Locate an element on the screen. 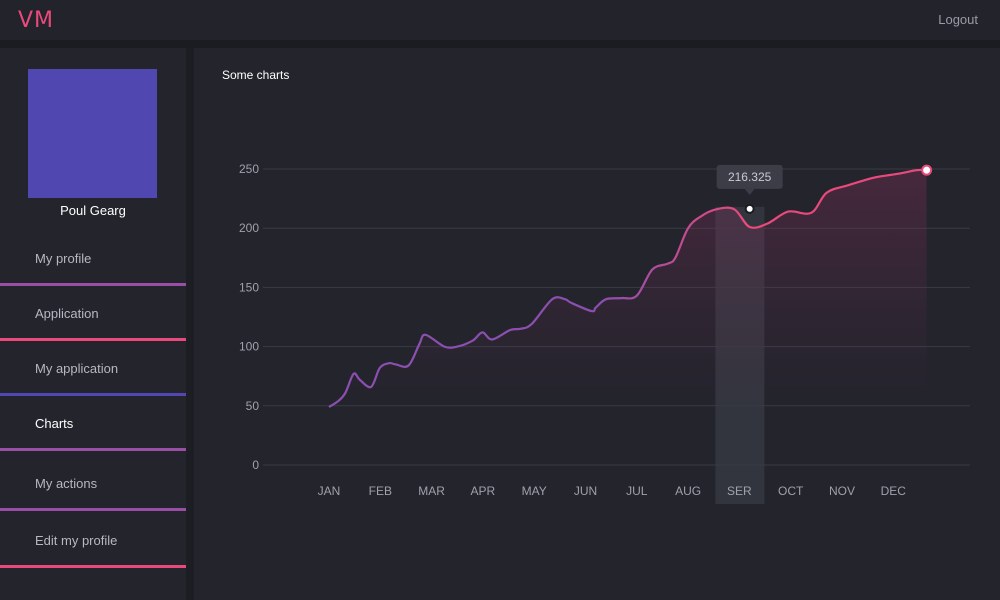  sidebar-item-application: Application is located at coordinates (93, 318).